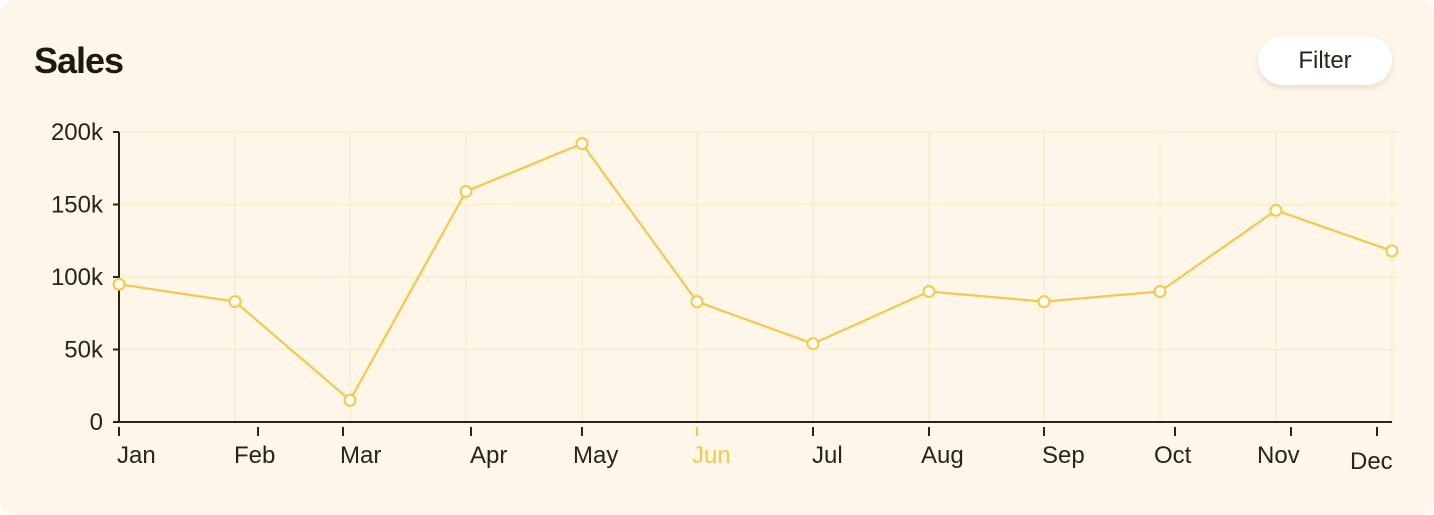  I want to click on x-tick-label: Jan, so click(136, 455).